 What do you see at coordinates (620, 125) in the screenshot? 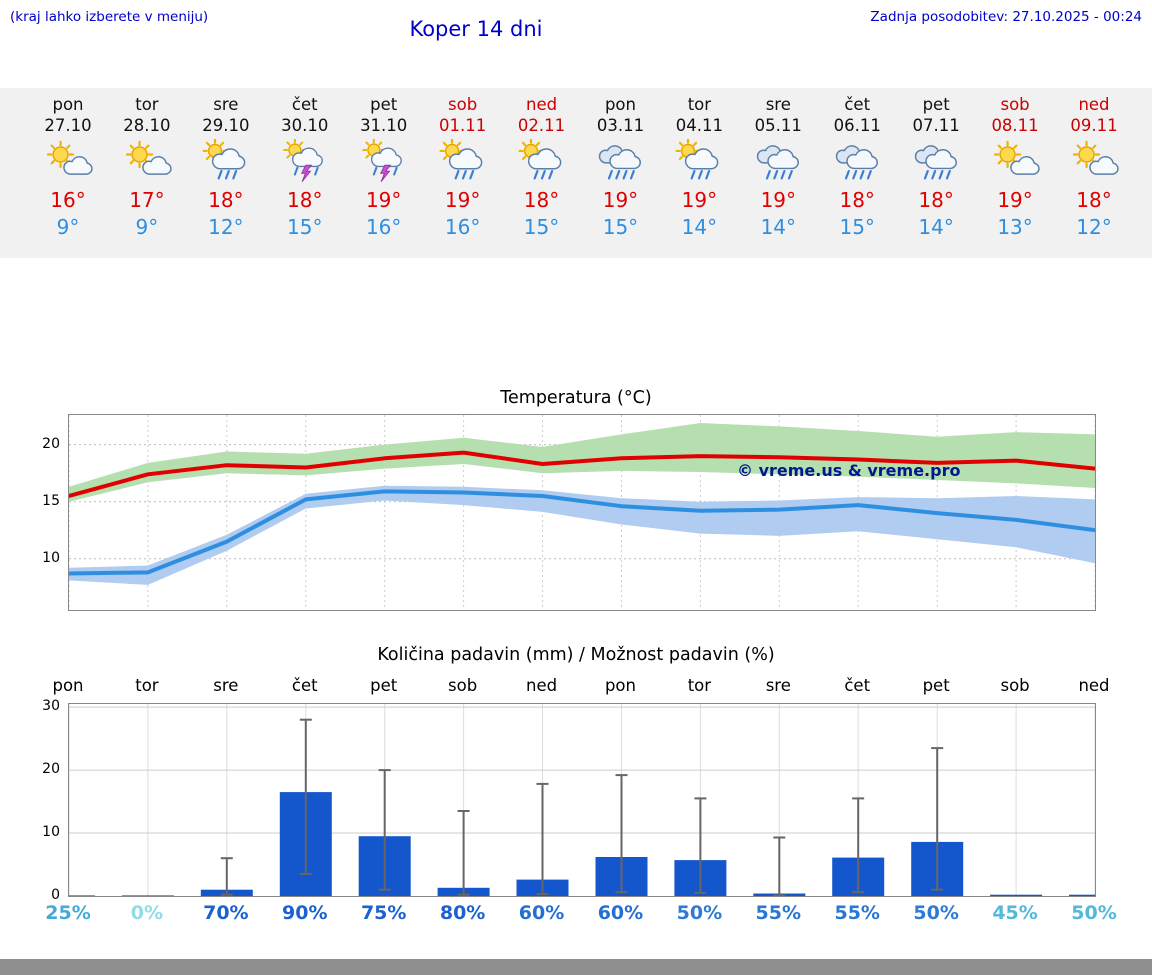
I see `day-date: 03.11` at bounding box center [620, 125].